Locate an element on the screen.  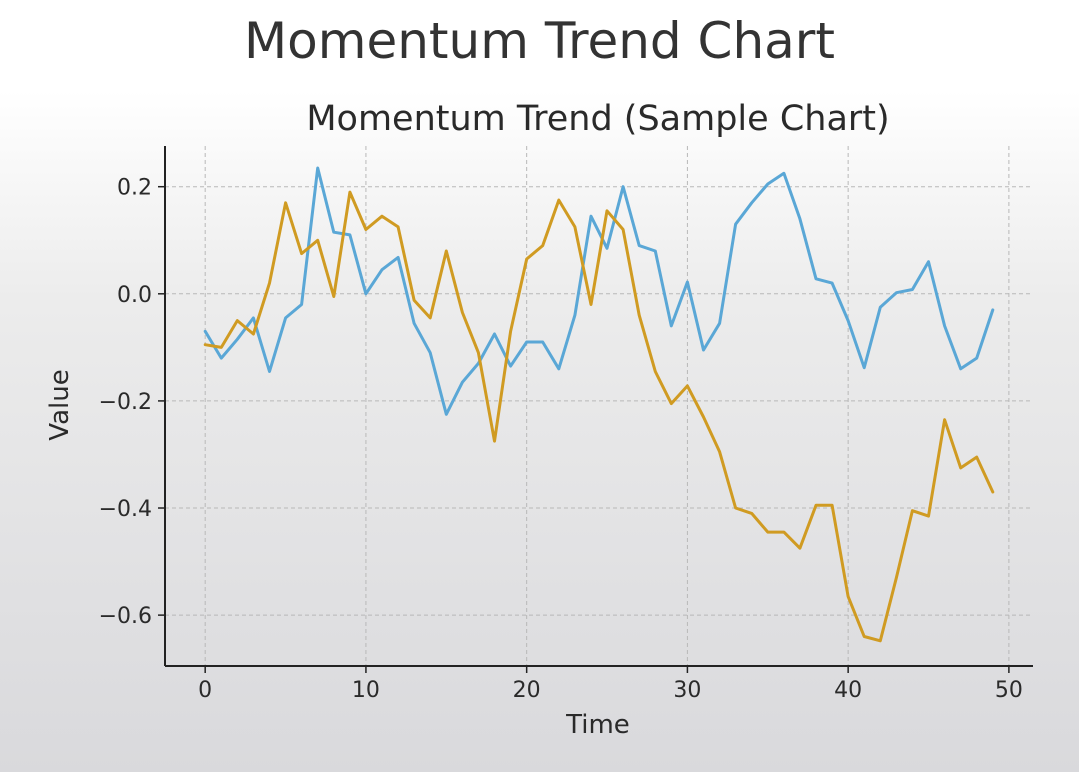
x-tick-label: 40 is located at coordinates (848, 690).